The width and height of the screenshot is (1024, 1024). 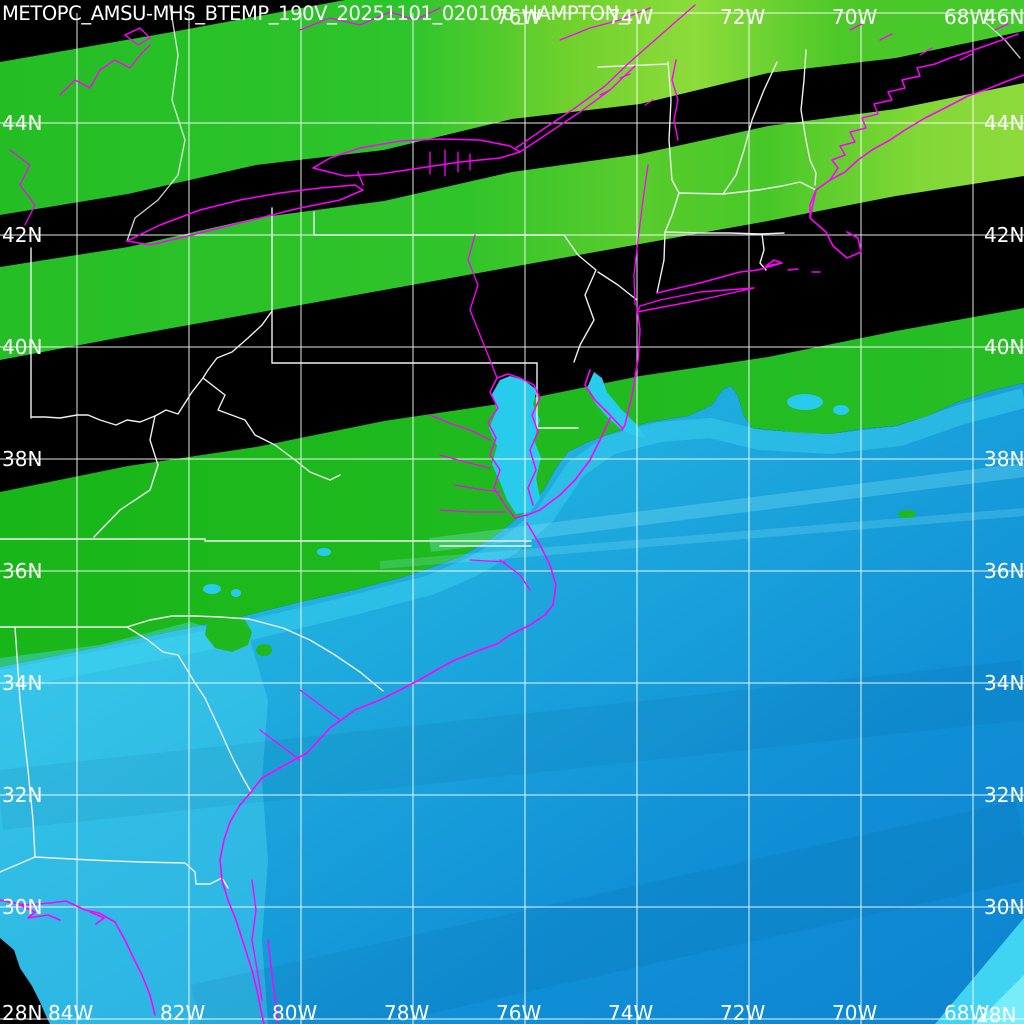 What do you see at coordinates (580, 298) in the screenshot?
I see `border-delaware-river` at bounding box center [580, 298].